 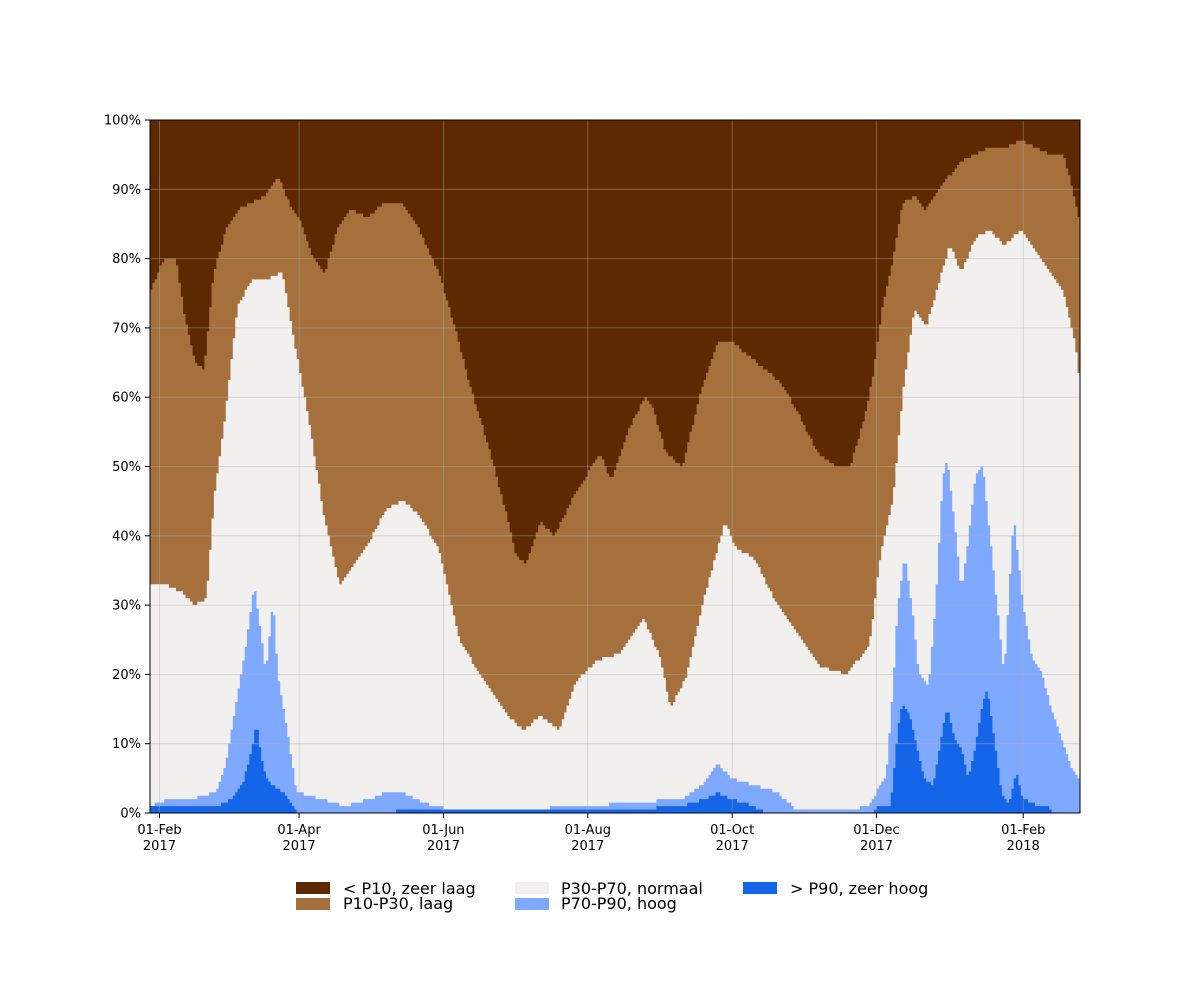 What do you see at coordinates (876, 830) in the screenshot?
I see `x-tick-label: 01-Dec` at bounding box center [876, 830].